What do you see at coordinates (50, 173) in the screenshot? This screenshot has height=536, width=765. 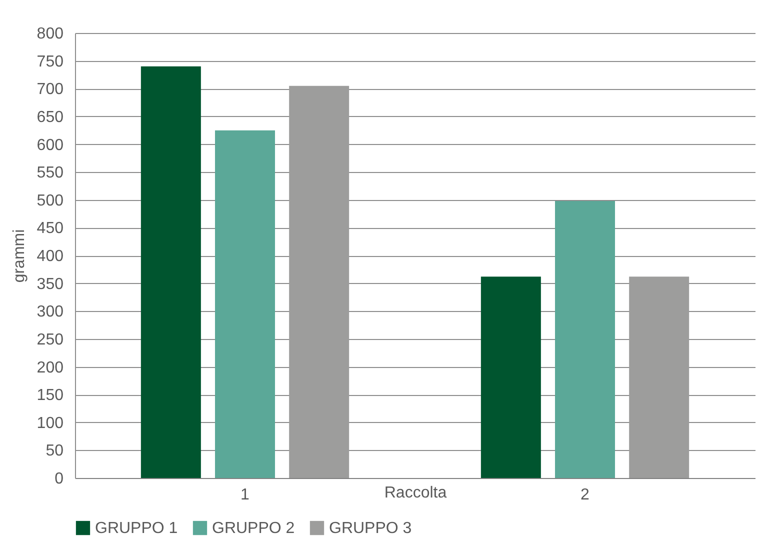 I see `y-tick-label: 550` at bounding box center [50, 173].